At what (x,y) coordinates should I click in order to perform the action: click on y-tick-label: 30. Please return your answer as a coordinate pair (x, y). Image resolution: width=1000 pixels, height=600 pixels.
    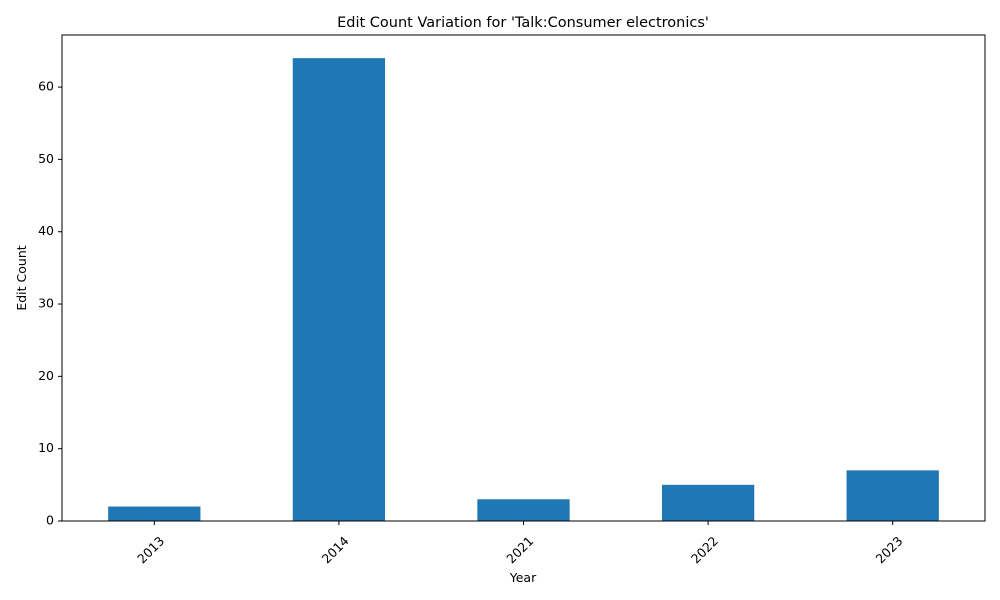
    Looking at the image, I should click on (46, 303).